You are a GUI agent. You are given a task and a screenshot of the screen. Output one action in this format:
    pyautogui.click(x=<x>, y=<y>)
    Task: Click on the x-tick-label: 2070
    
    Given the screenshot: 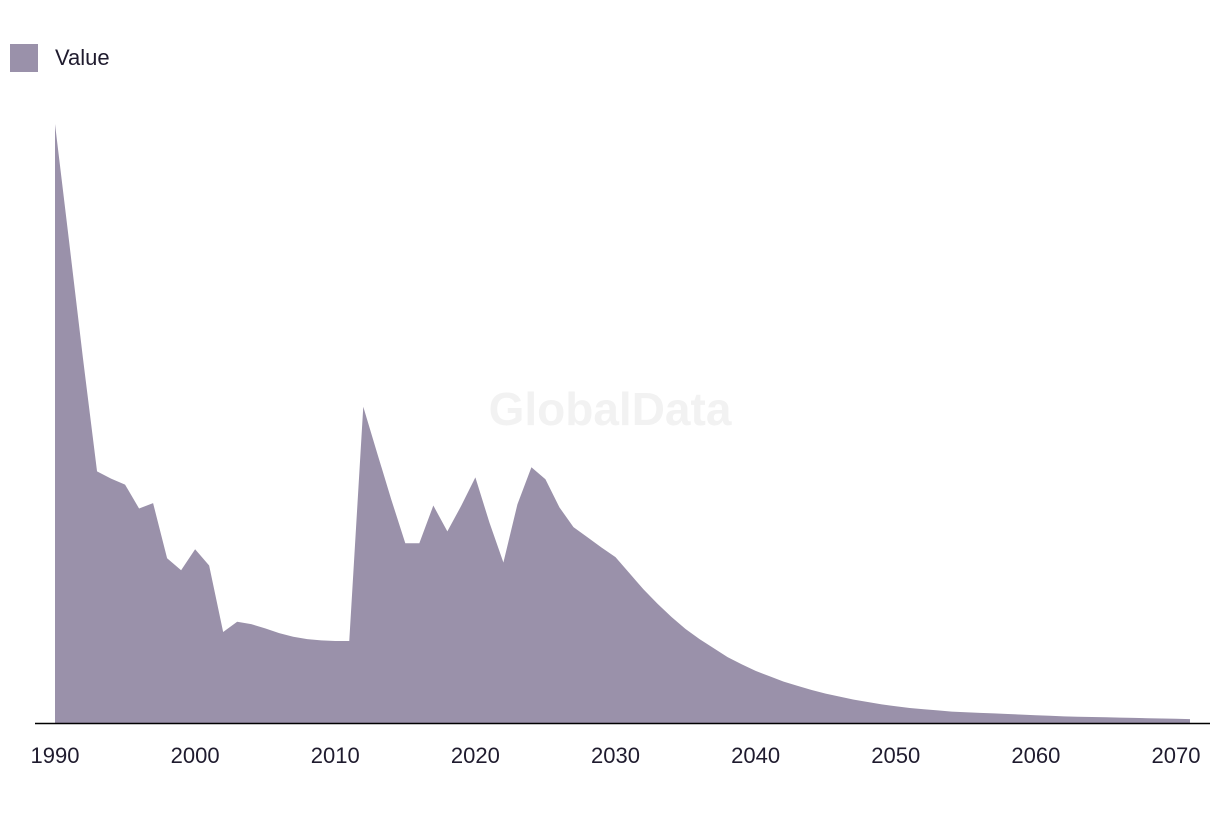 What is the action you would take?
    pyautogui.click(x=1176, y=755)
    